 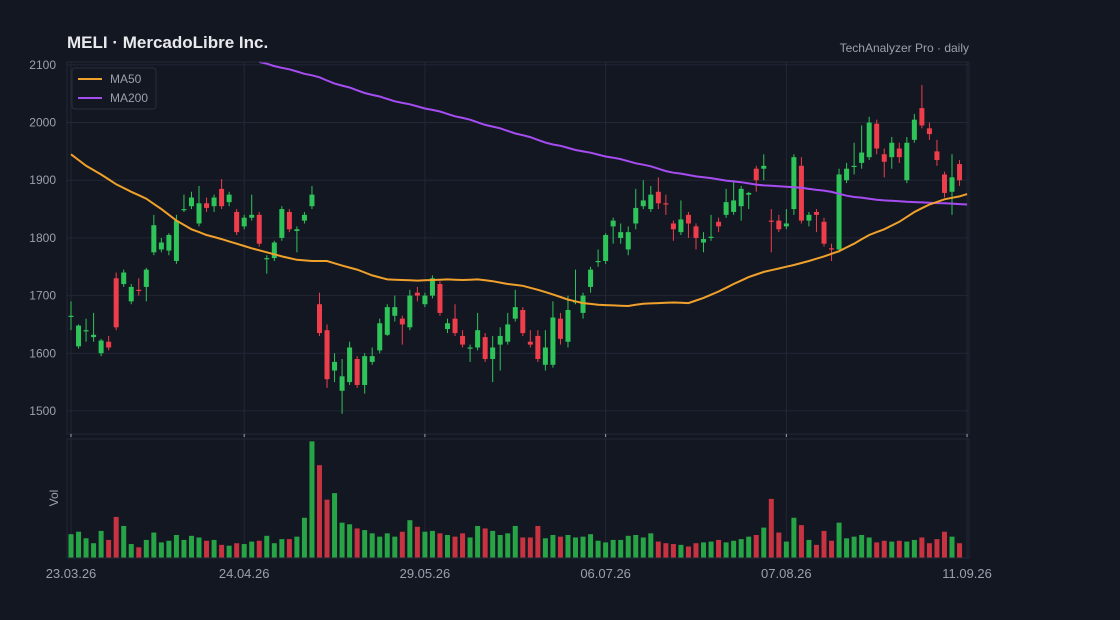 What do you see at coordinates (42, 411) in the screenshot?
I see `price-tick-label: 1500` at bounding box center [42, 411].